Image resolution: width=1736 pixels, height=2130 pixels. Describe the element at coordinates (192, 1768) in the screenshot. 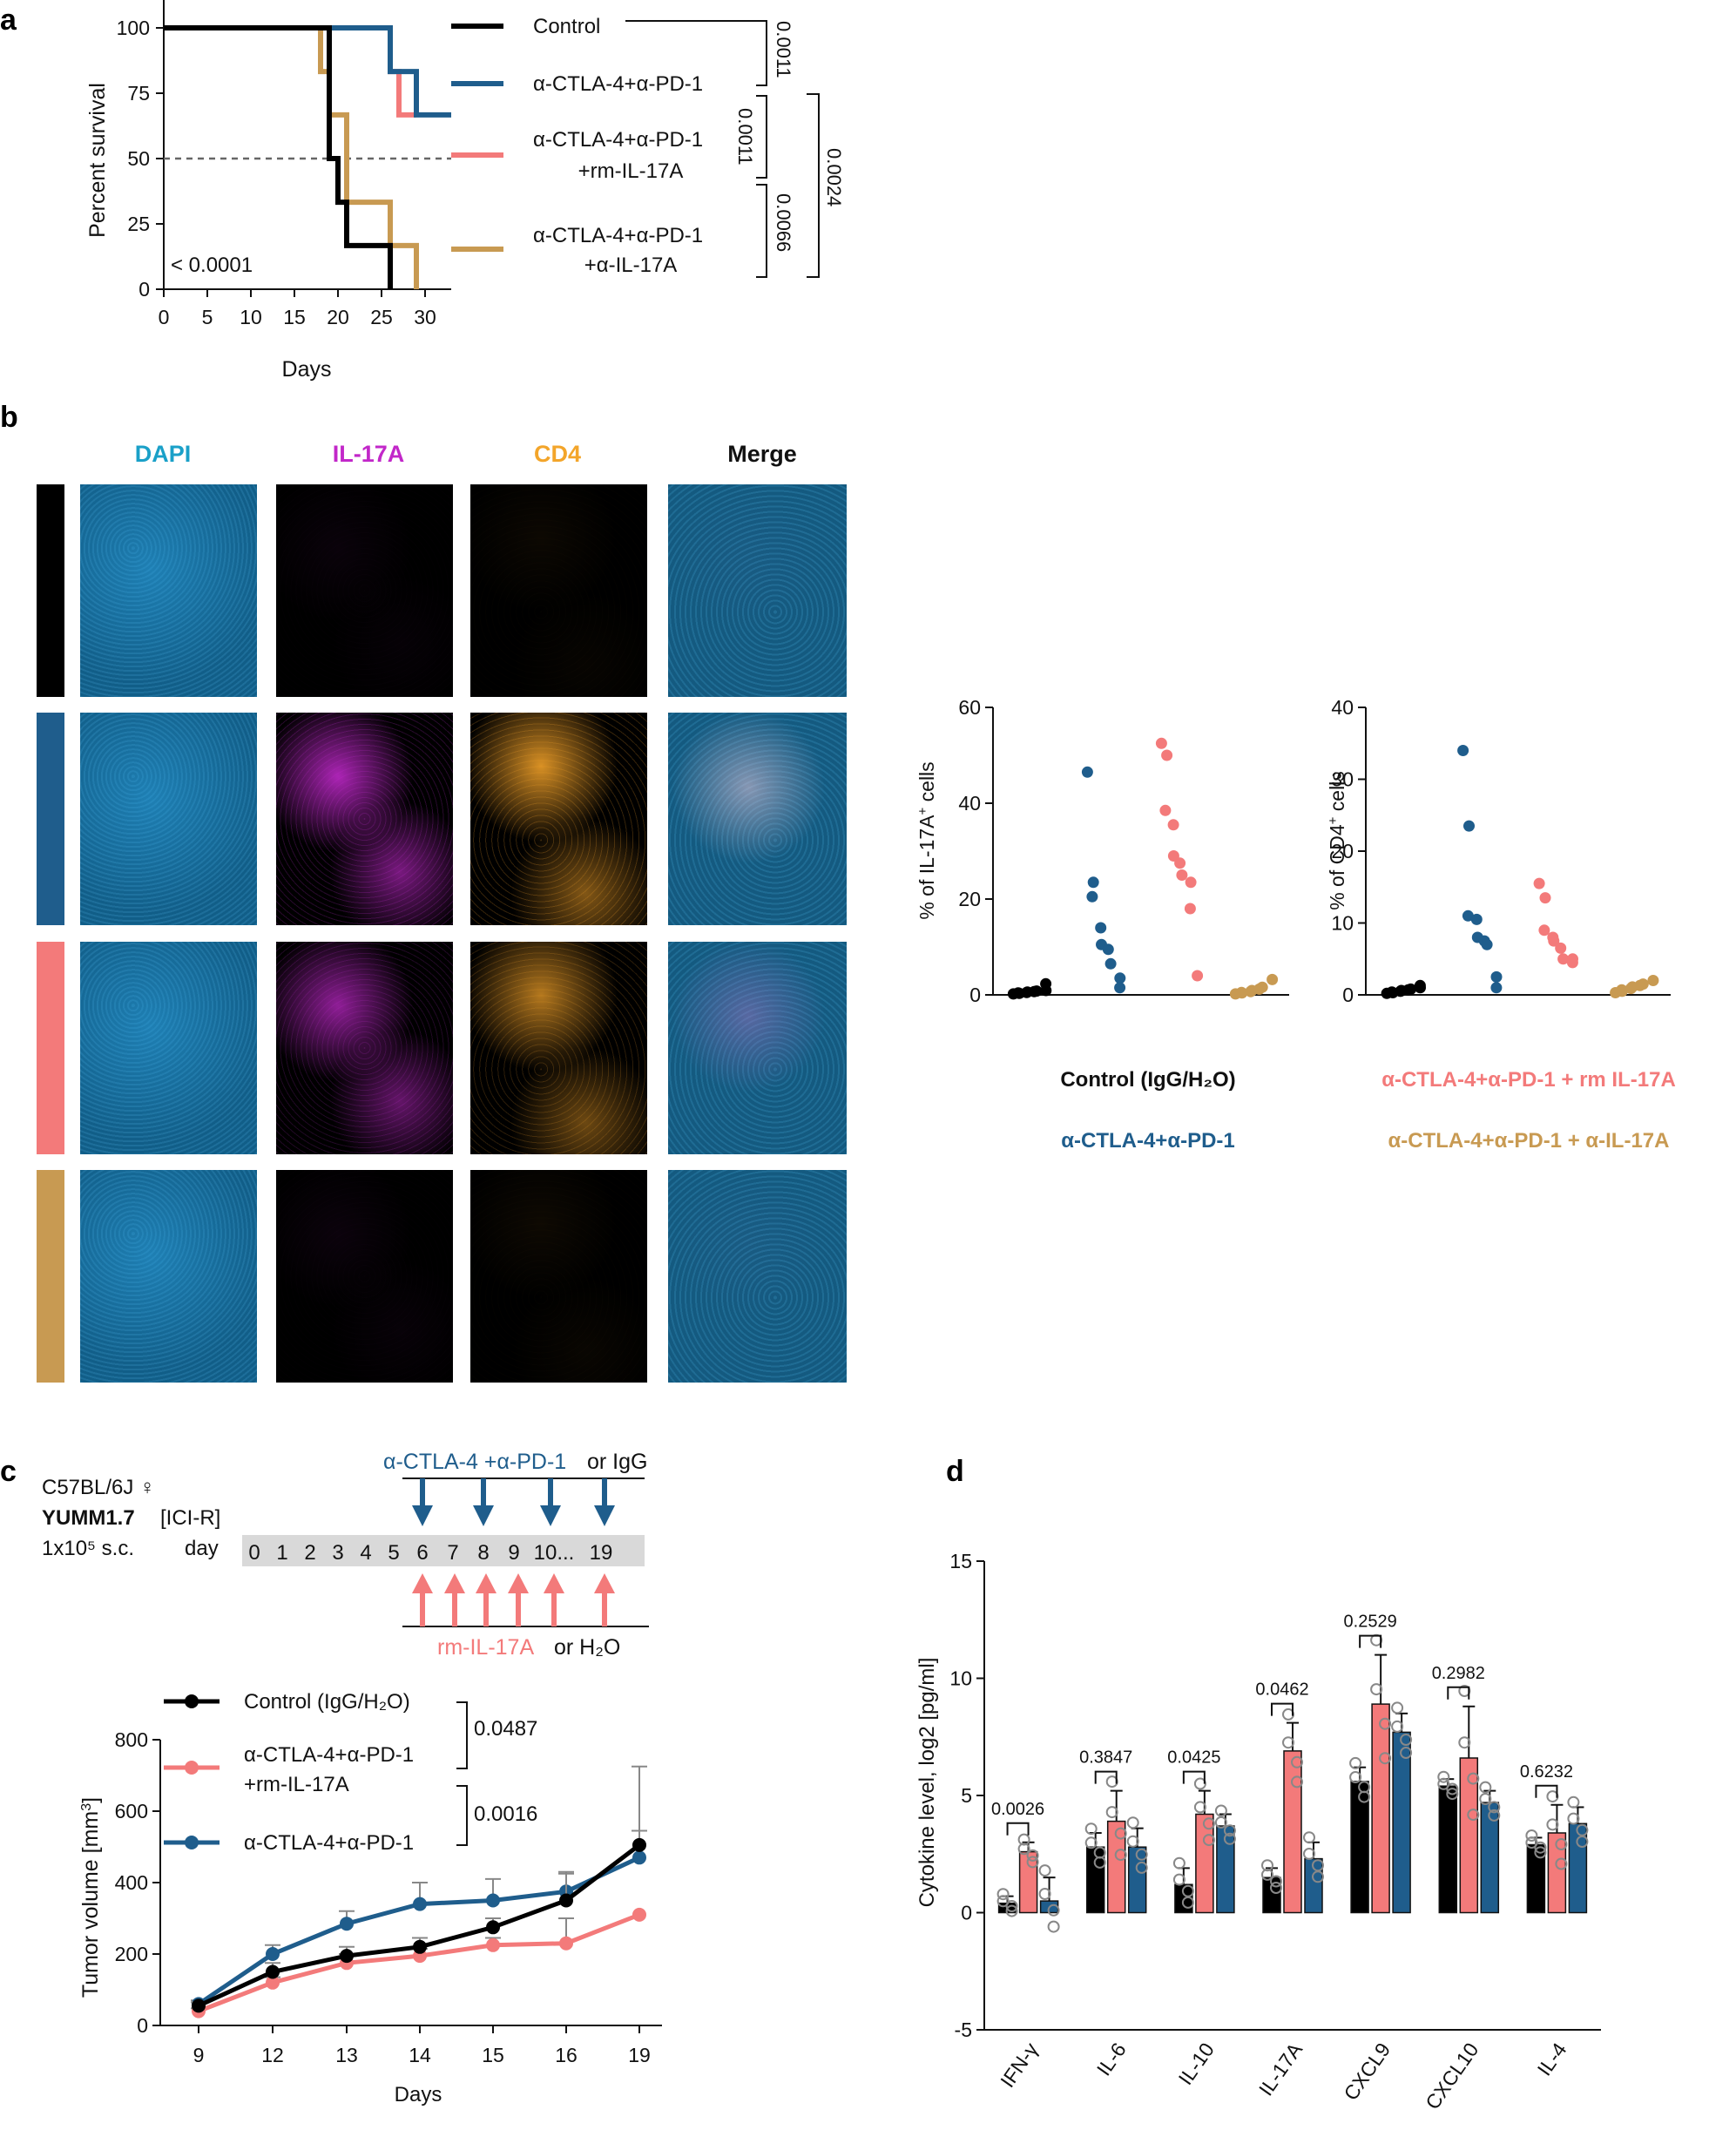

I see `tumor-legend-marker-combo-rm` at that location.